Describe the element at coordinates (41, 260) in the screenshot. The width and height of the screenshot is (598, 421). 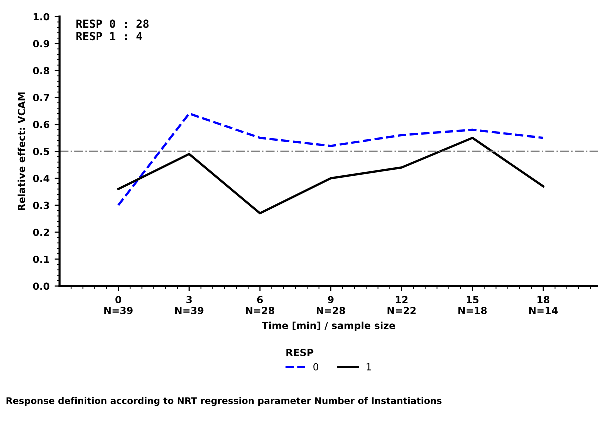
I see `y-tick-label: 0.1` at that location.